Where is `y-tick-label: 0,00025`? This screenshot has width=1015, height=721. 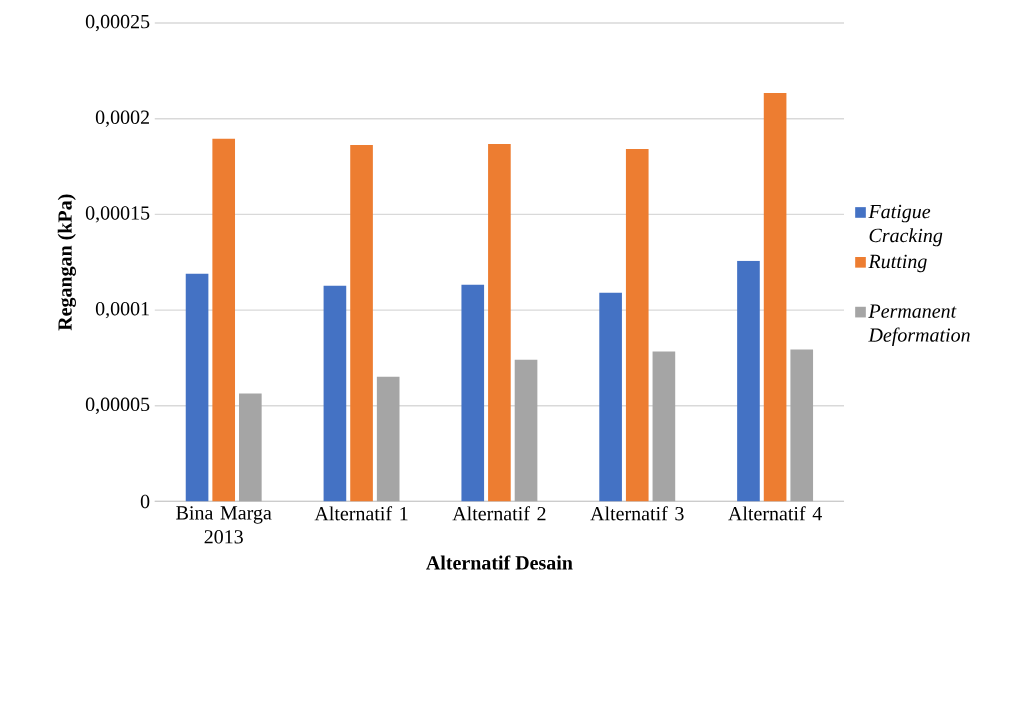 y-tick-label: 0,00025 is located at coordinates (117, 23).